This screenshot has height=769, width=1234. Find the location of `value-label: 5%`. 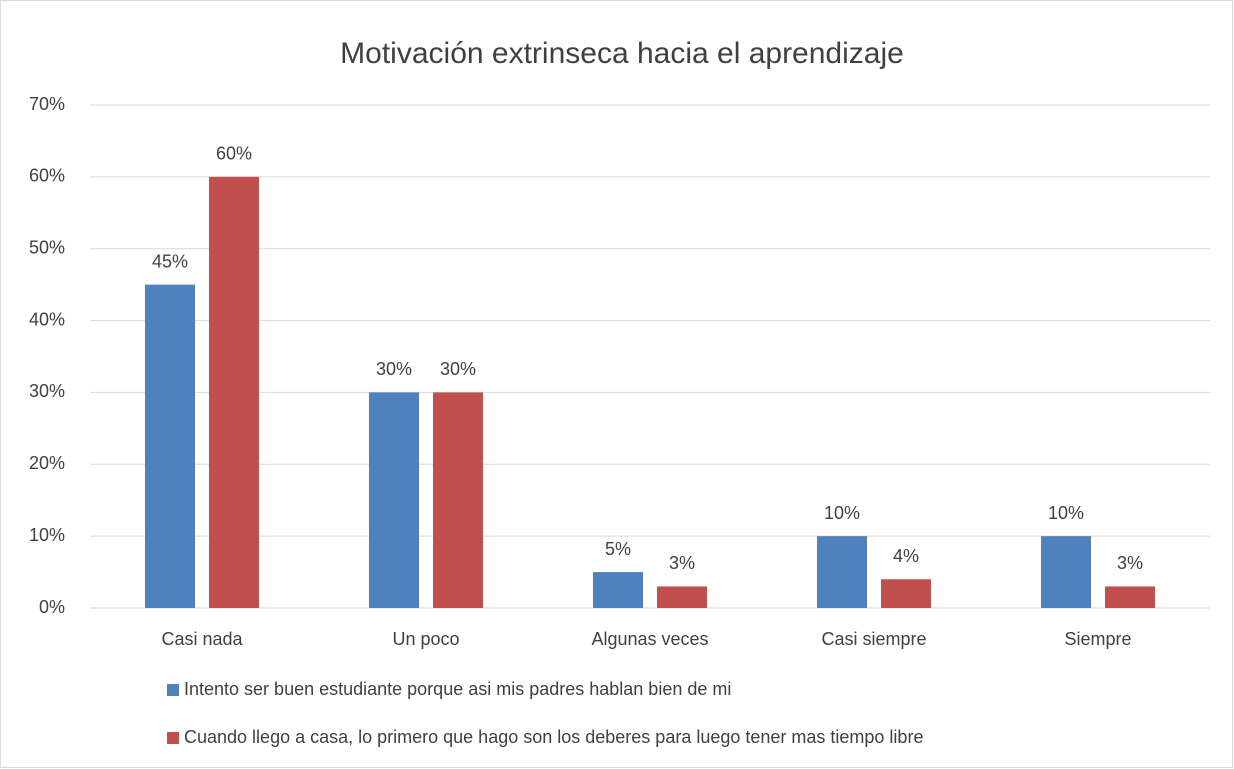

value-label: 5% is located at coordinates (618, 549).